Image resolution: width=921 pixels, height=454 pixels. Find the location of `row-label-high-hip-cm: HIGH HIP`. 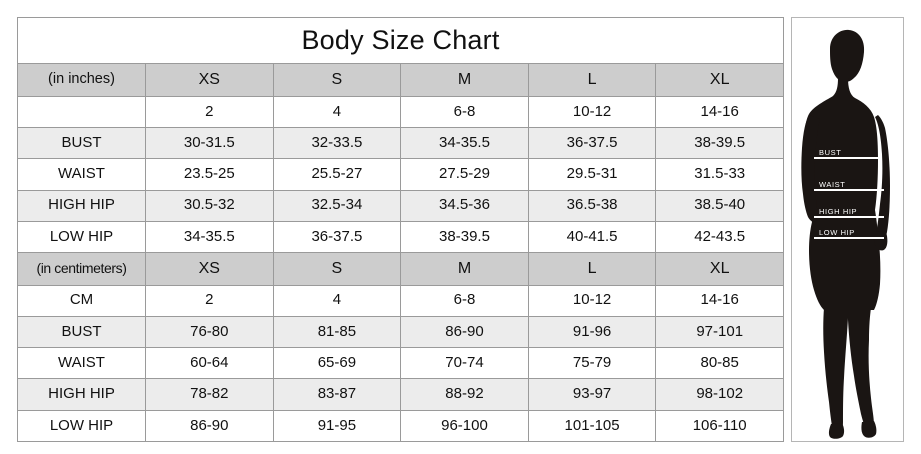

row-label-high-hip-cm: HIGH HIP is located at coordinates (81, 394).